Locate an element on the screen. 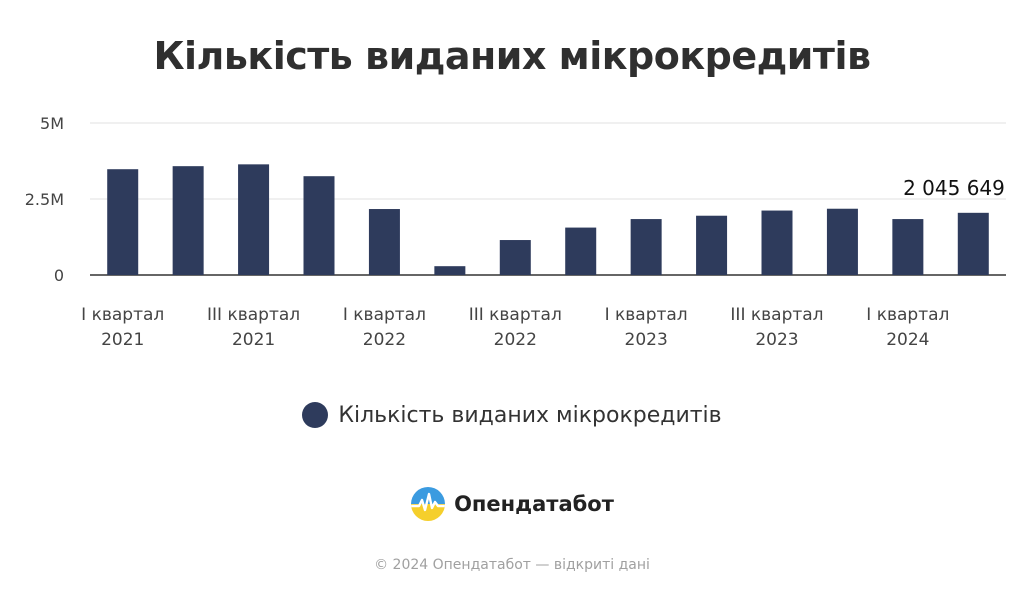 This screenshot has width=1024, height=597. y-axis-ticks: 0 2.5M 5M is located at coordinates (44, 199).